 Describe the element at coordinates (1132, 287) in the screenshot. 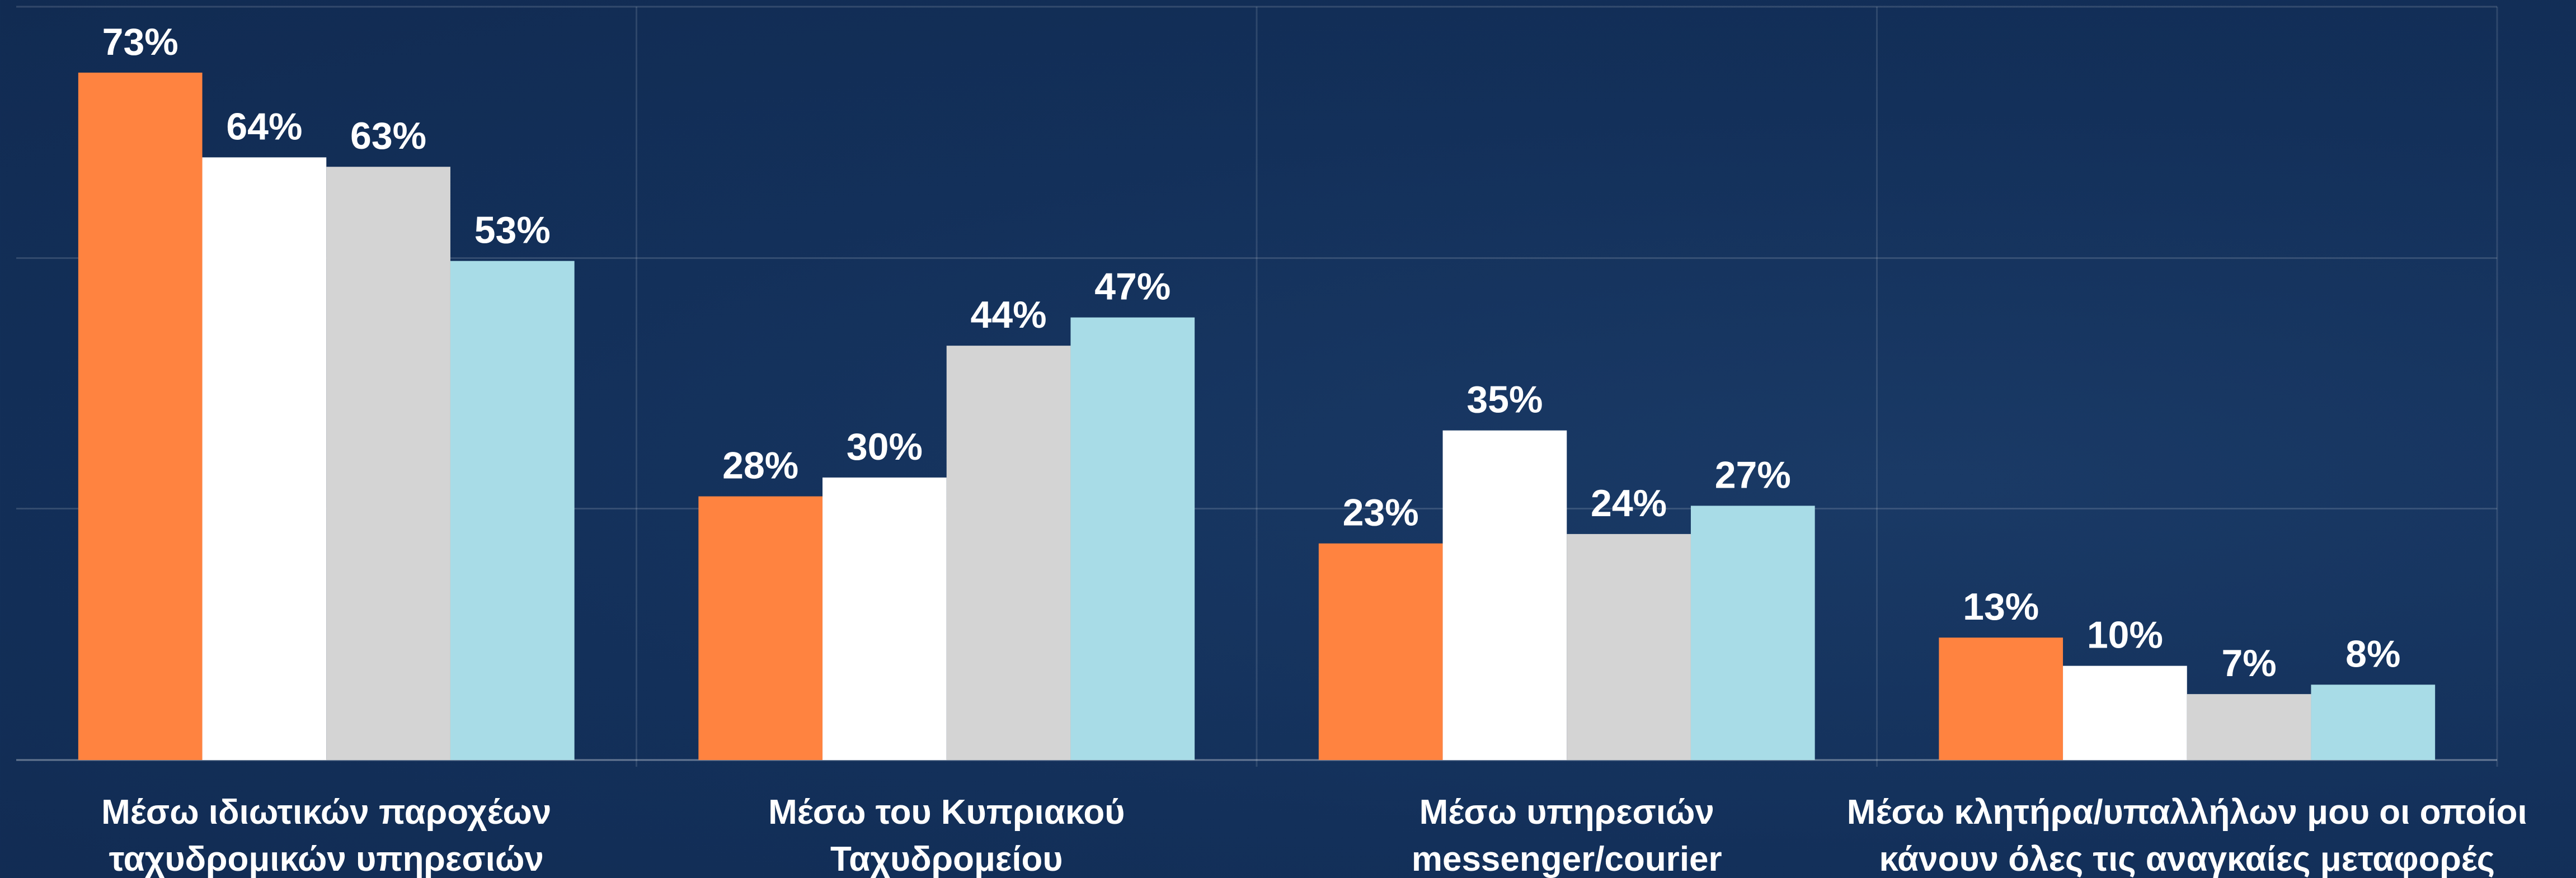

I see `value-label: 47%` at that location.